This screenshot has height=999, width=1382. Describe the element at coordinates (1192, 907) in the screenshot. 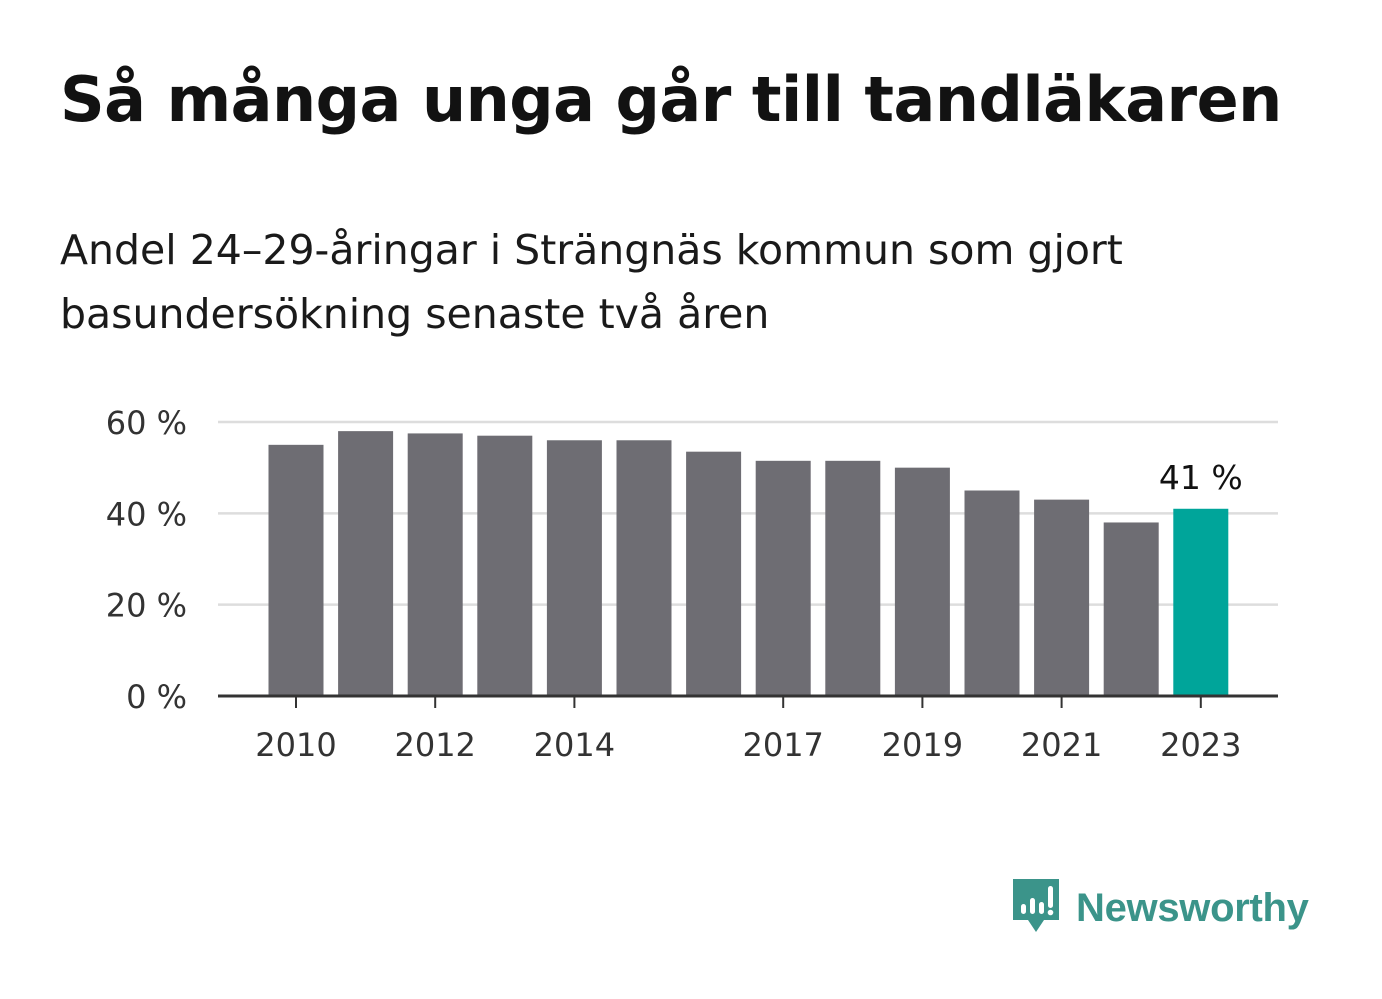

I see `brand-name: Newsworthy` at that location.